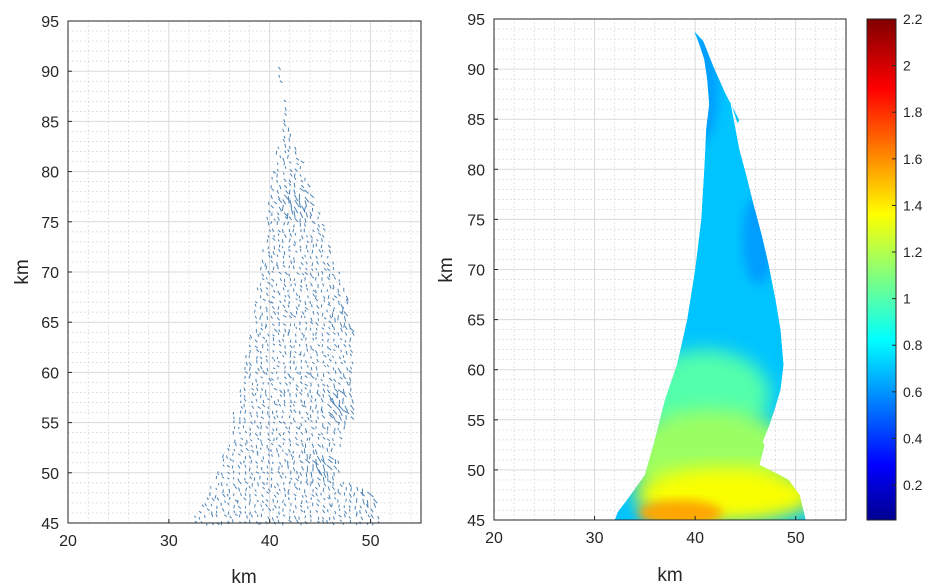 The width and height of the screenshot is (947, 588). Describe the element at coordinates (476, 471) in the screenshot. I see `right-y-tick-label: 50` at that location.